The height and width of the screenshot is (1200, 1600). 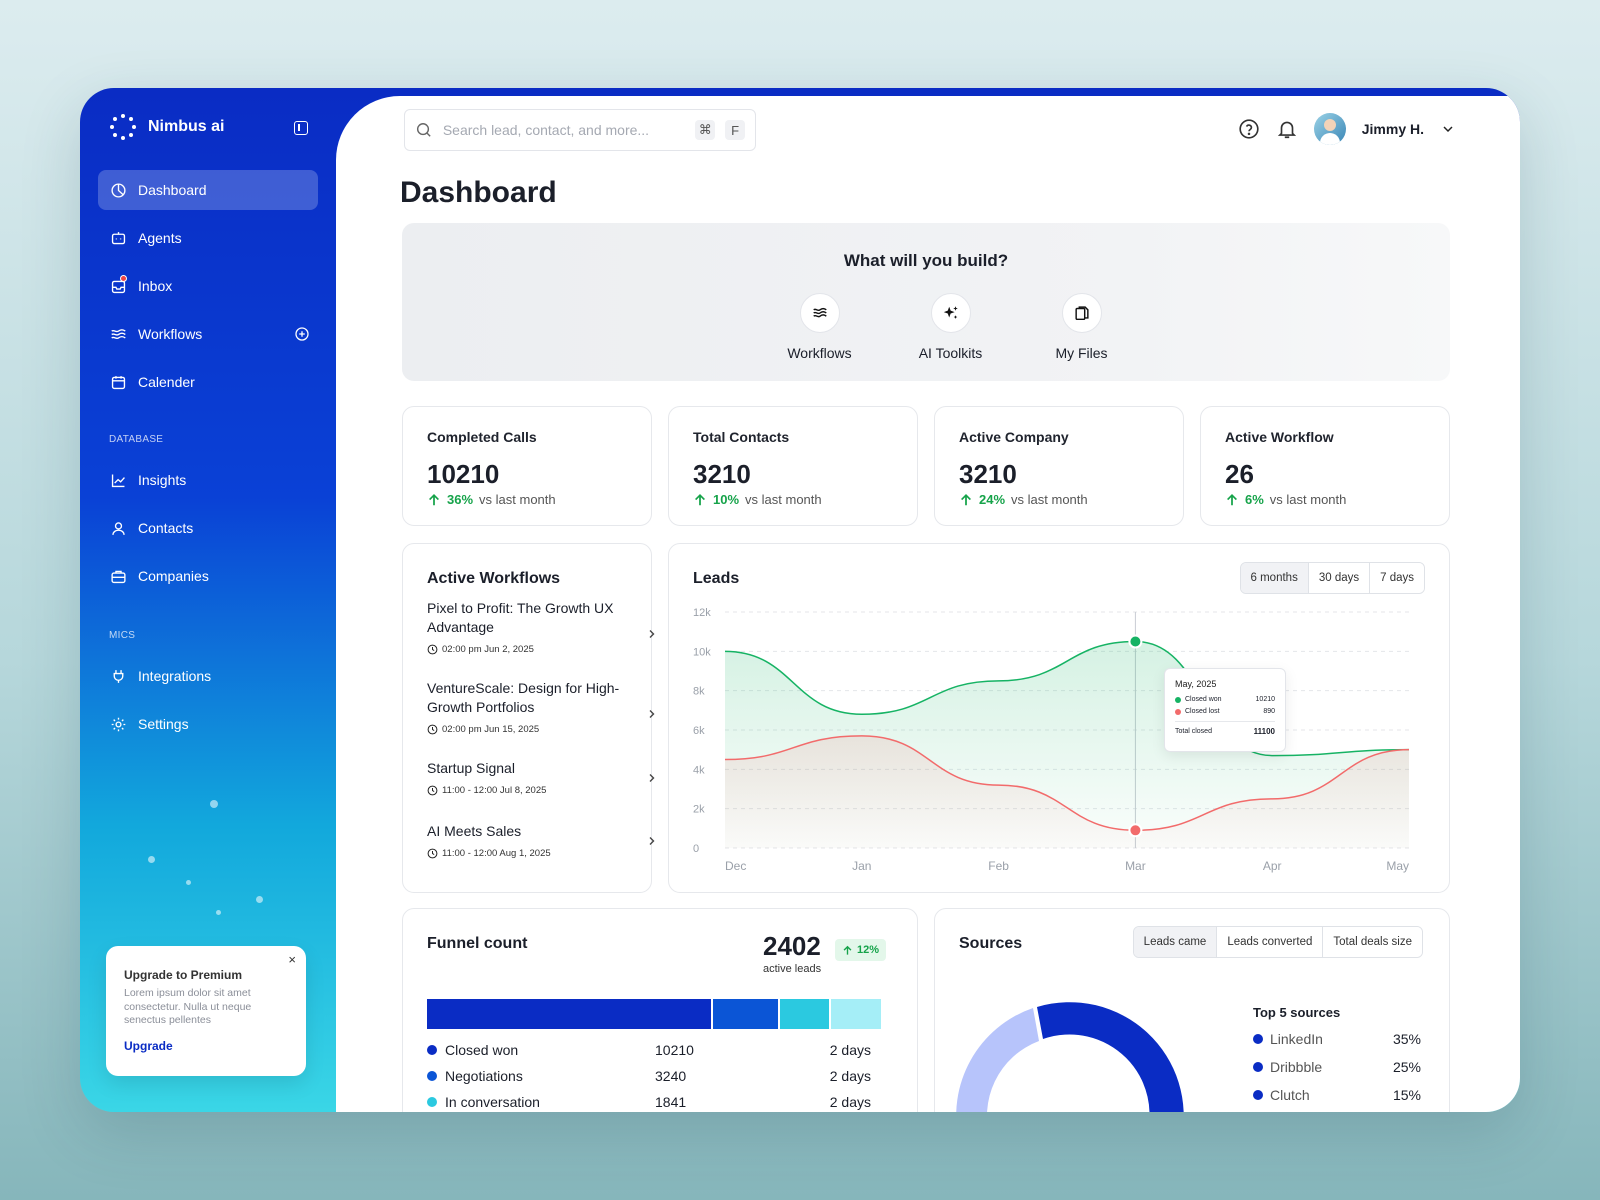 What do you see at coordinates (696, 849) in the screenshot?
I see `y-tick-label: 0` at bounding box center [696, 849].